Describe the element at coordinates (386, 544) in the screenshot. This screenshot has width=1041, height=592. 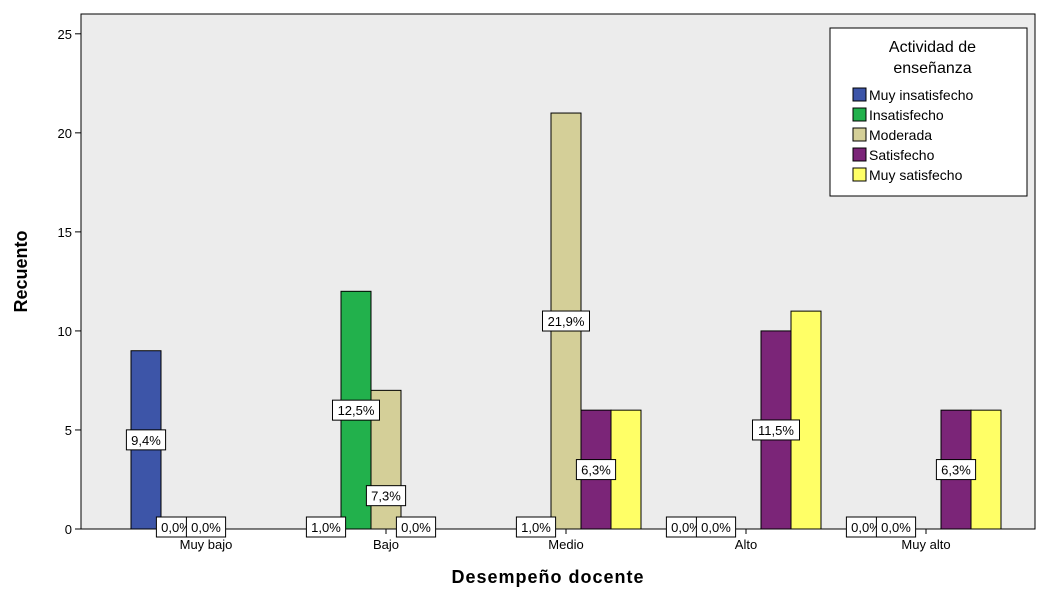
I see `x-tick-label: Bajo` at that location.